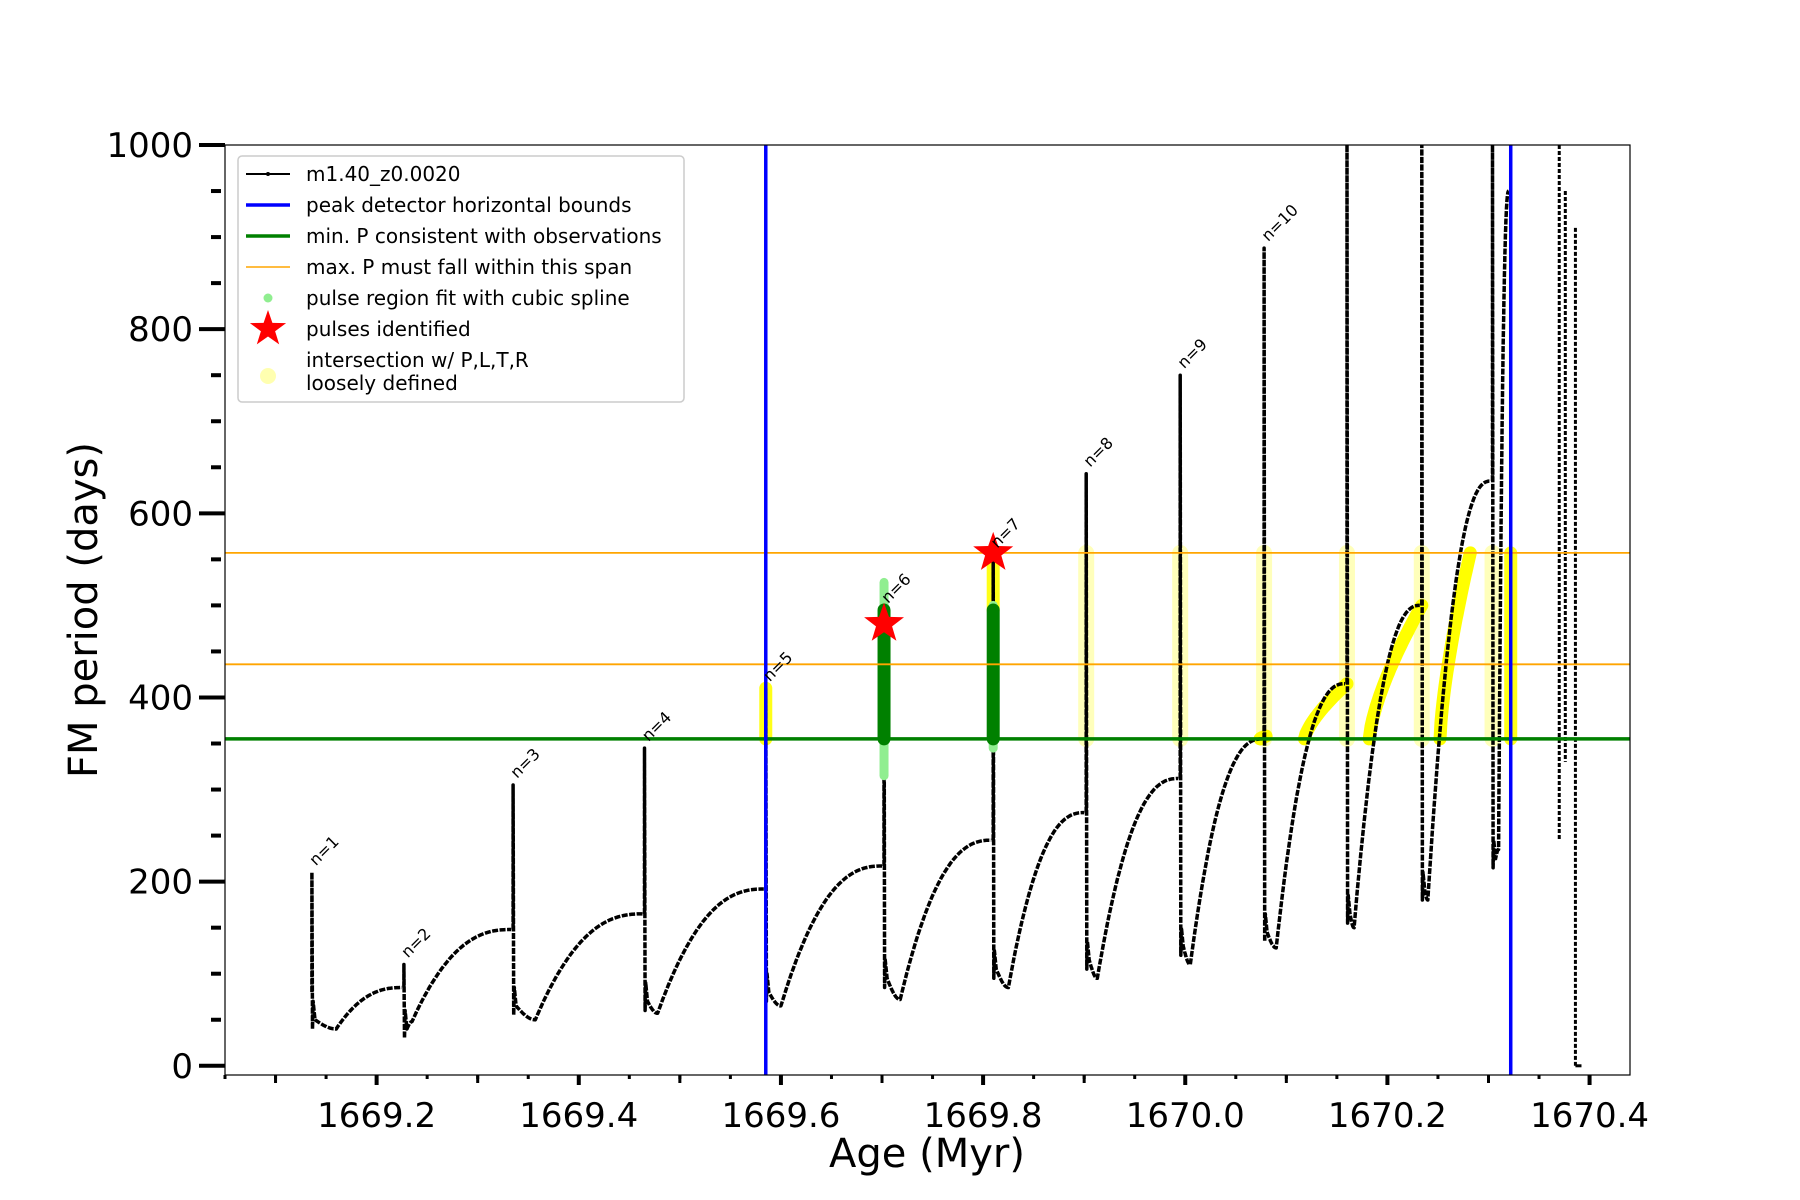 The height and width of the screenshot is (1200, 1800). I want to click on y-tick-label-0: 0, so click(182, 1067).